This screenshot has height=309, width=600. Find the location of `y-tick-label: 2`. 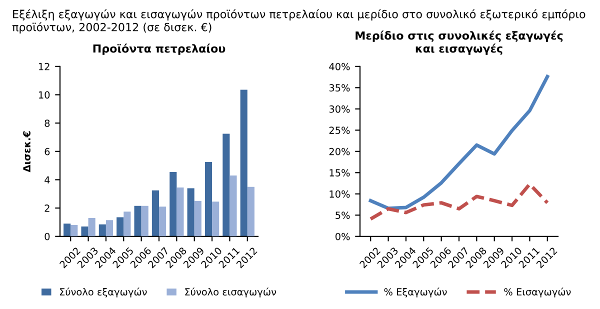

y-tick-label: 2 is located at coordinates (47, 208).